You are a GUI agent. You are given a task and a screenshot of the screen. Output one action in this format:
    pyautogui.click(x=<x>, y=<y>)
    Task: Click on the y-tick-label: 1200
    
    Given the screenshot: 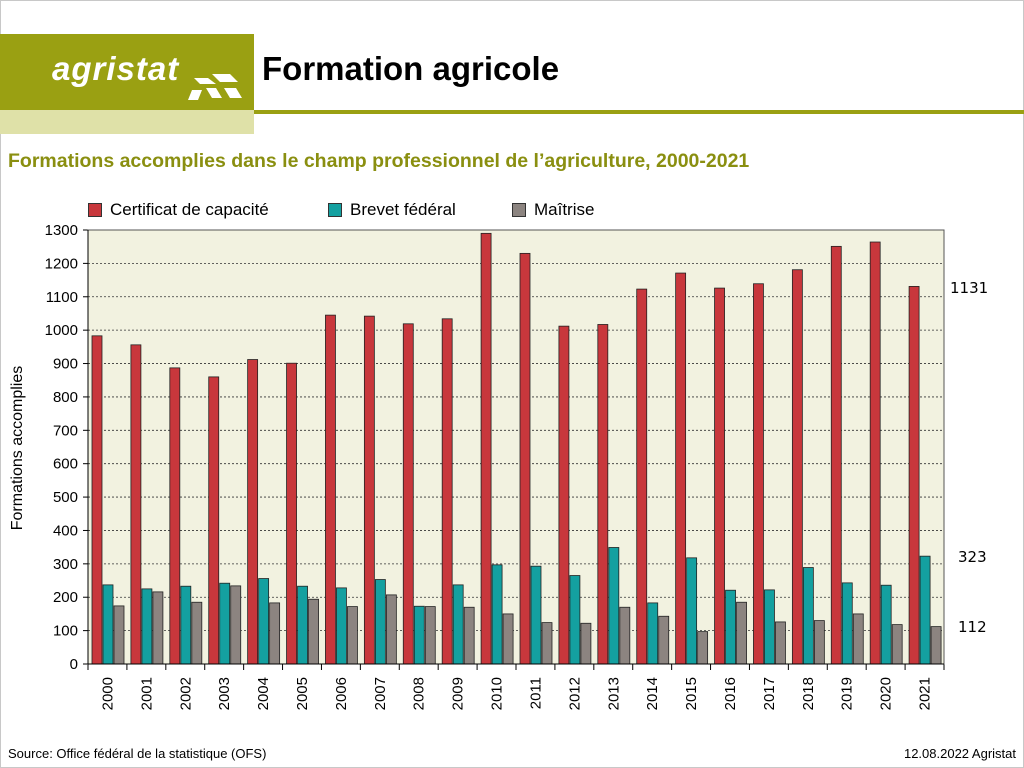 What is the action you would take?
    pyautogui.click(x=61, y=263)
    